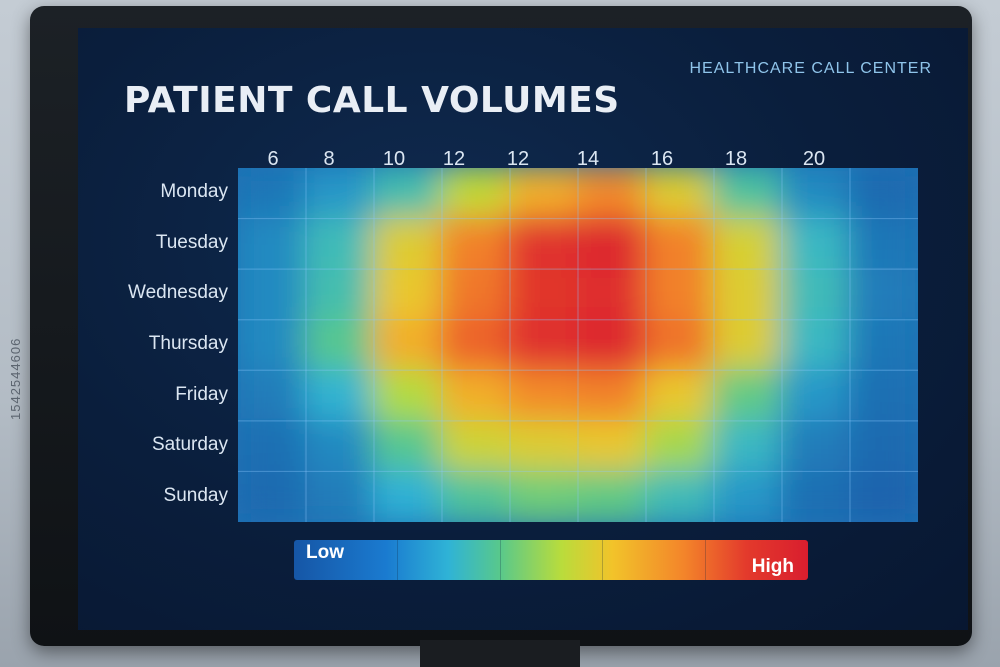 This screenshot has height=667, width=1000. I want to click on y-tick-label: Saturday, so click(189, 445).